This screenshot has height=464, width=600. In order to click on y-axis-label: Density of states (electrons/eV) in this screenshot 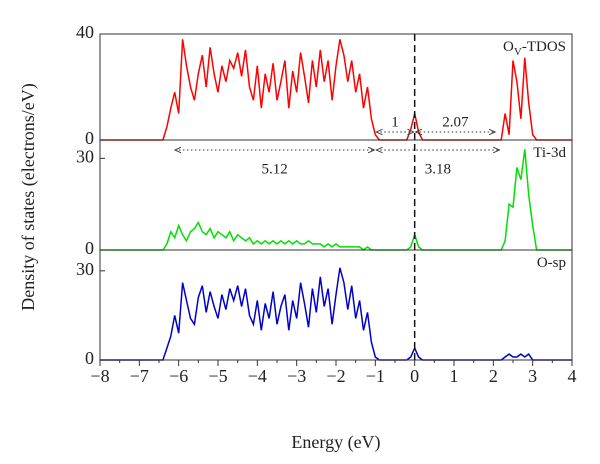, I will do `click(28, 196)`.